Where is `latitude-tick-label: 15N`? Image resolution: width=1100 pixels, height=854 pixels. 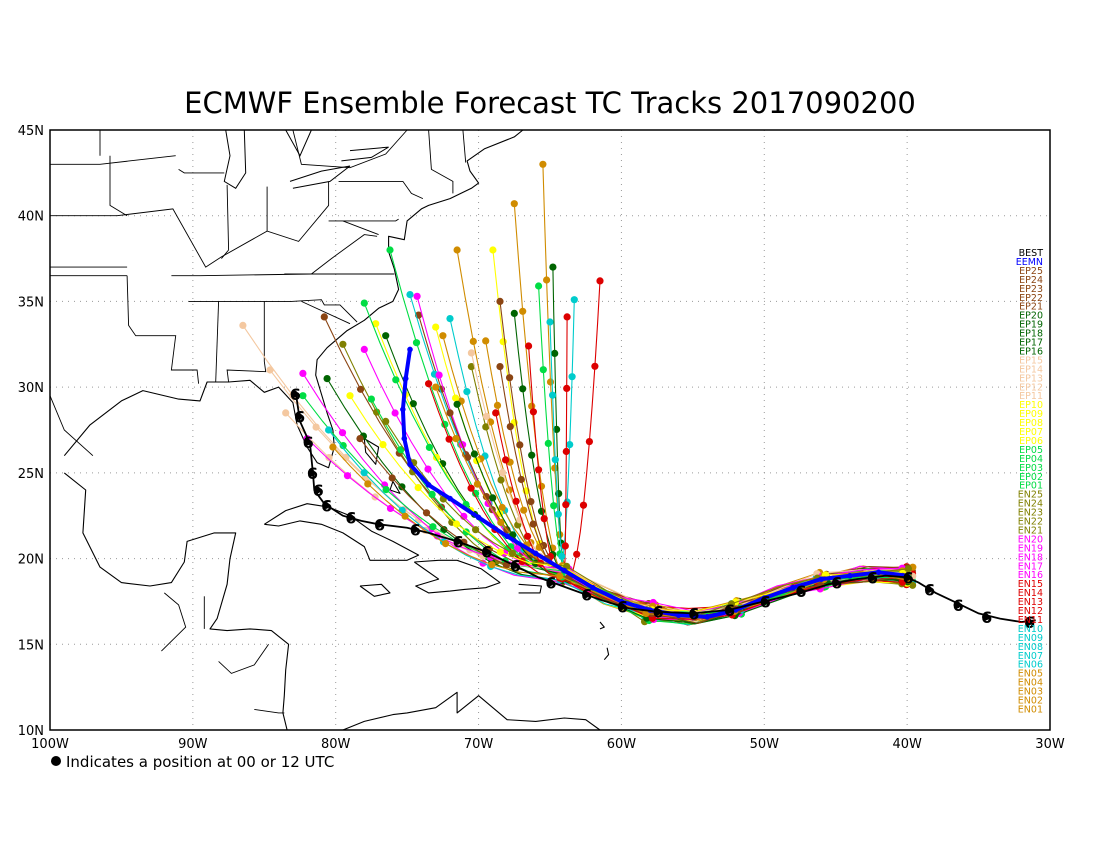
latitude-tick-label: 15N is located at coordinates (31, 645).